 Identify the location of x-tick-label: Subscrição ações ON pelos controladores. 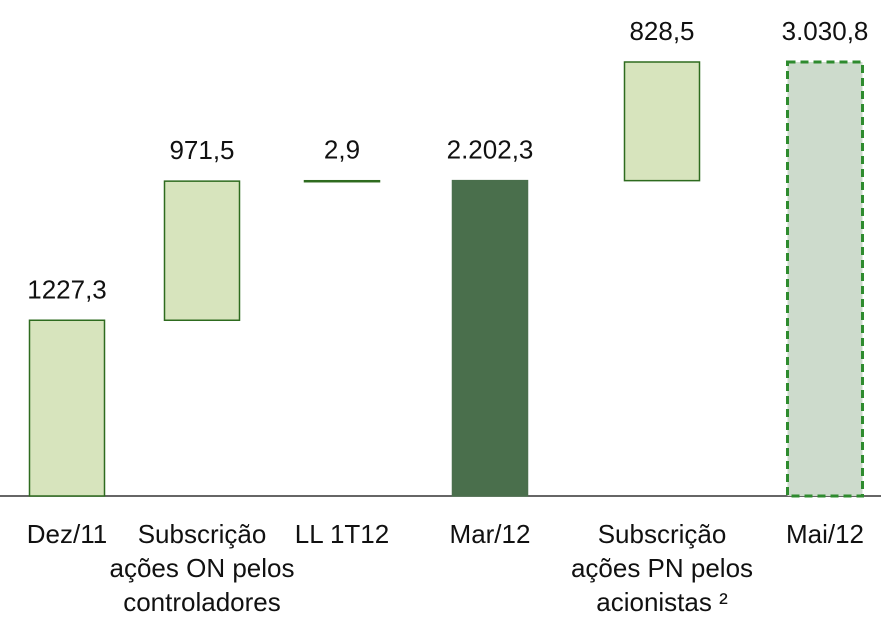
(202, 568).